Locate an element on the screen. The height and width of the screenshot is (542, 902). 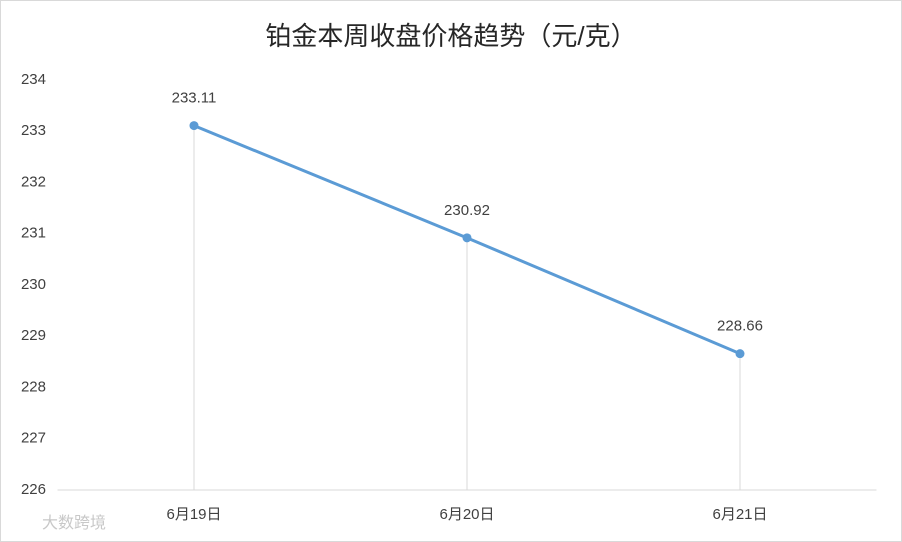
x-tick-label: 6月21日 is located at coordinates (739, 514).